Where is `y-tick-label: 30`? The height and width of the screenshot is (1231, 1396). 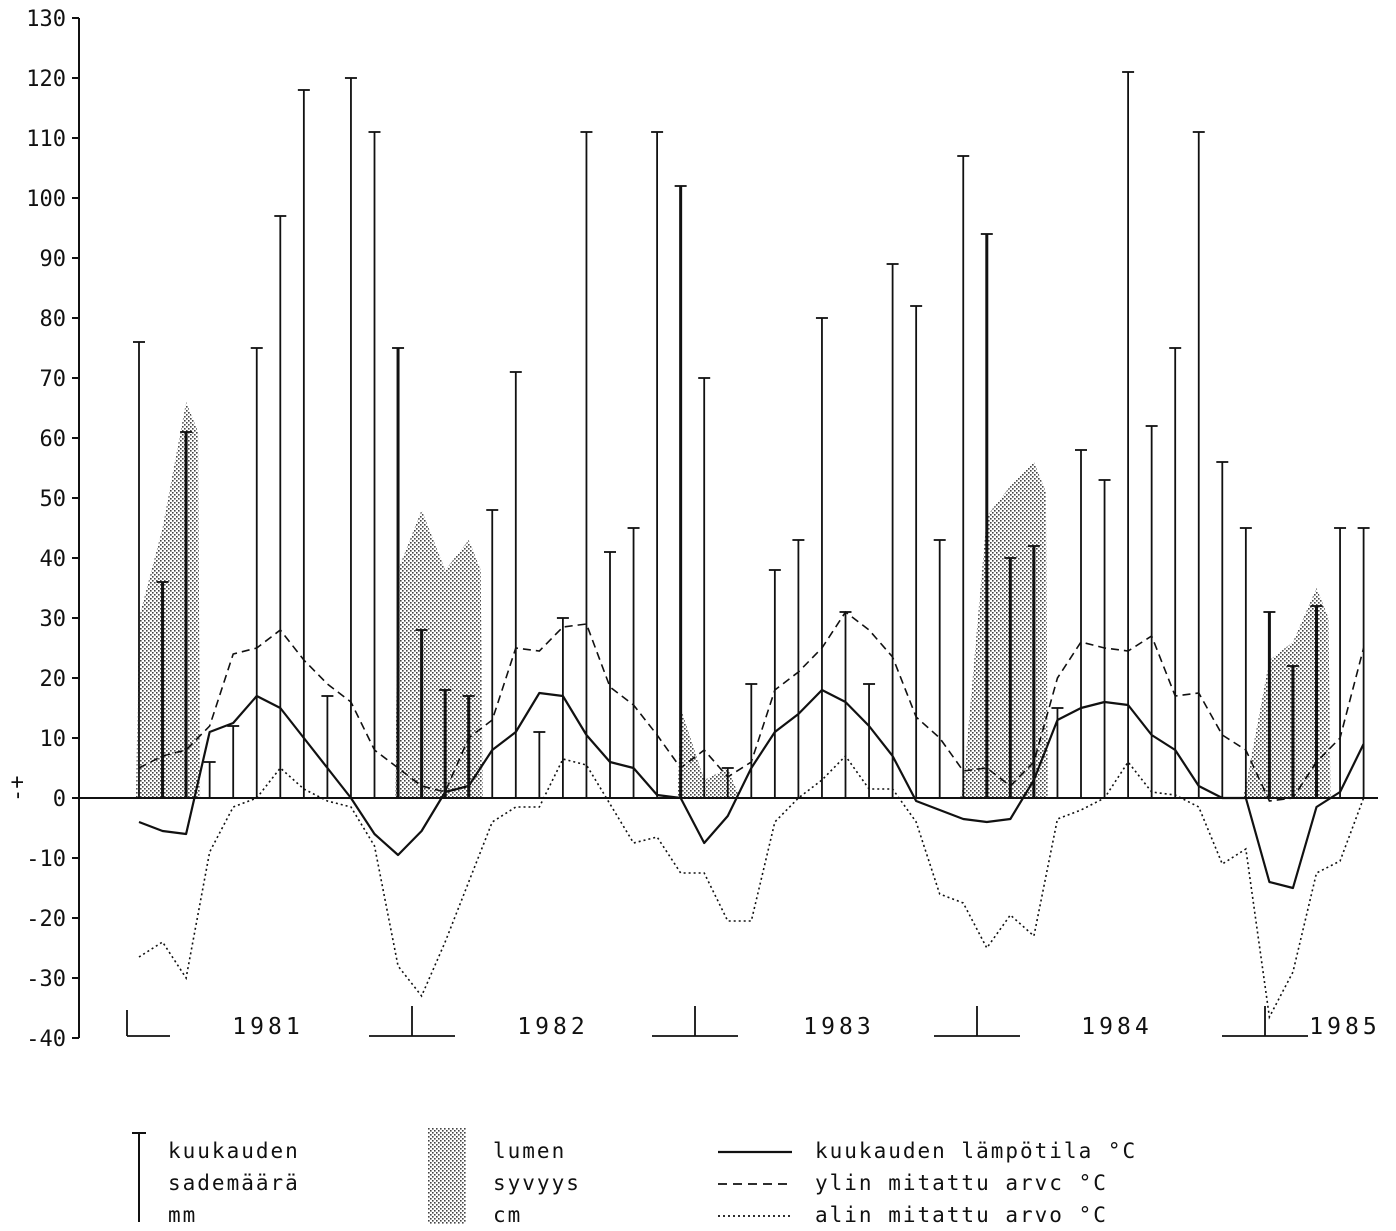 y-tick-label: 30 is located at coordinates (53, 619).